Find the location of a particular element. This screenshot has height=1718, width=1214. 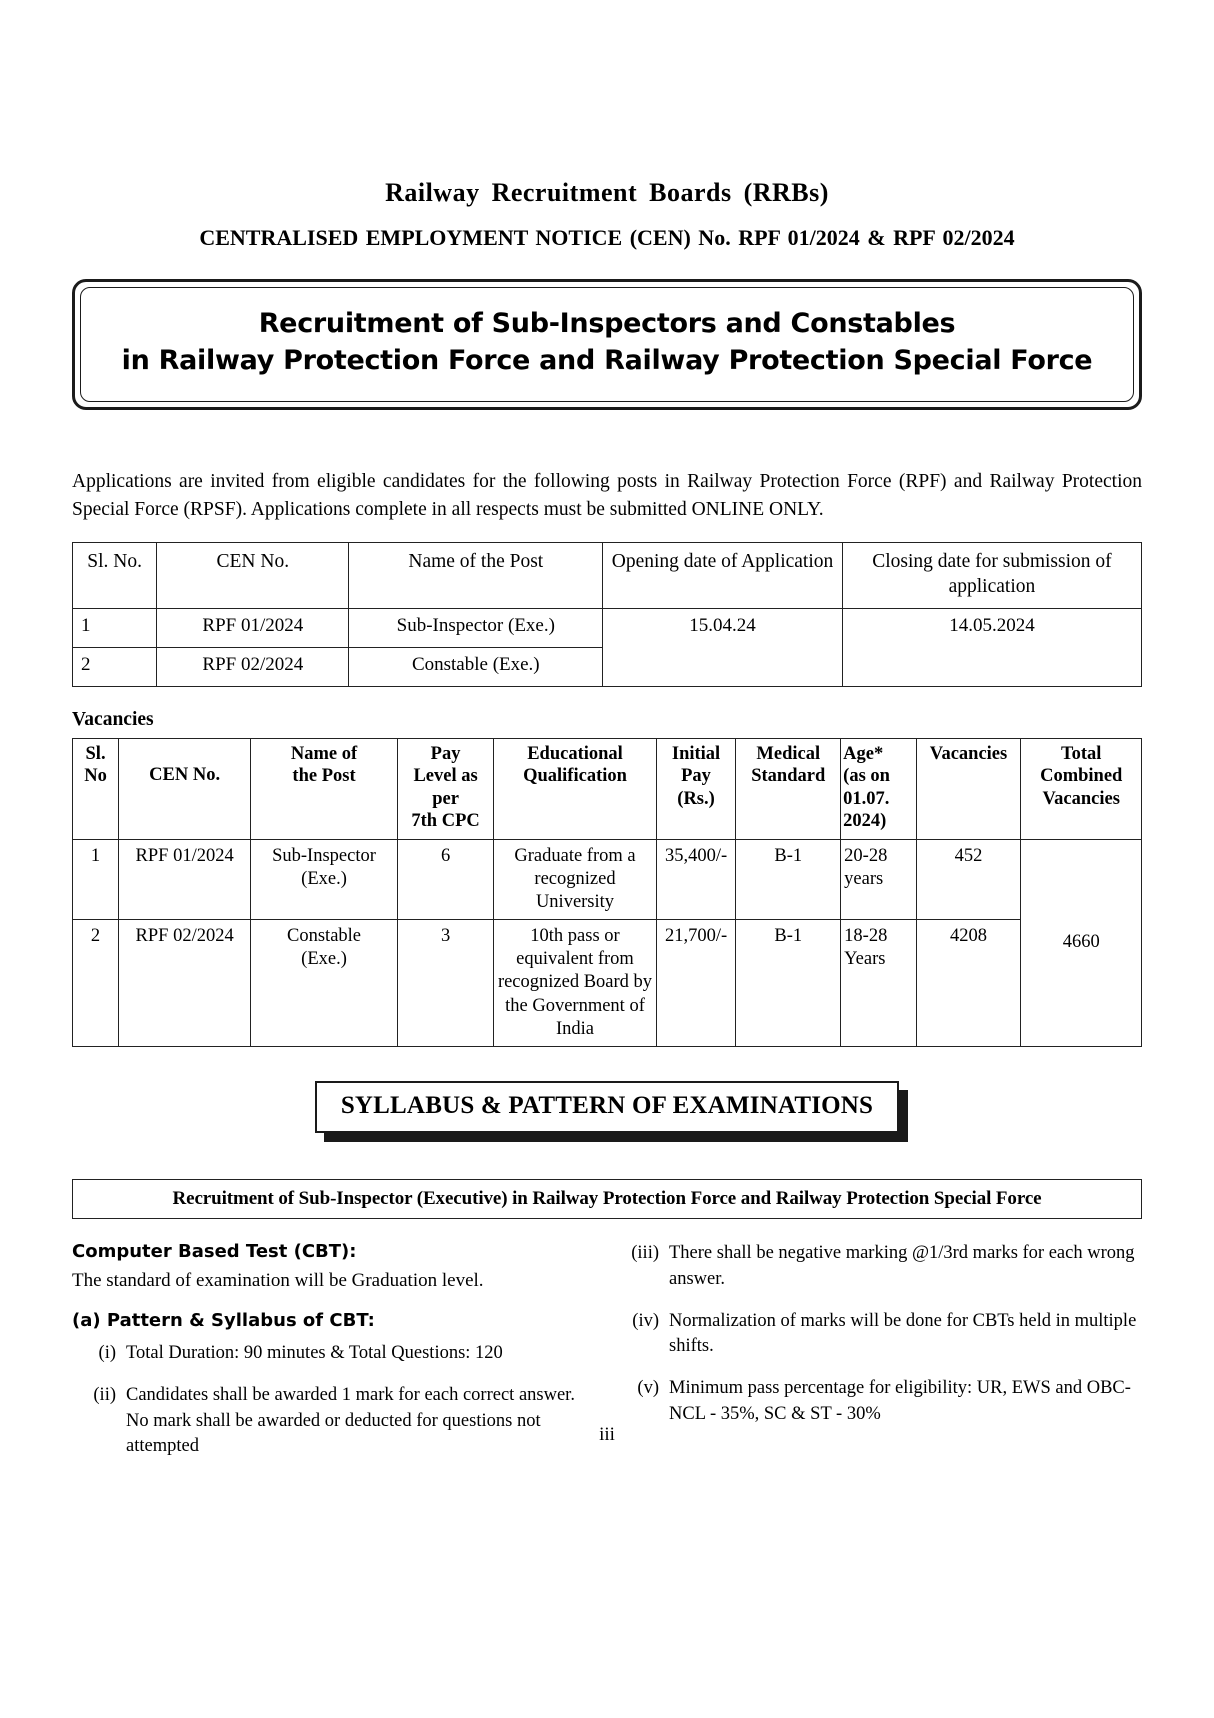

cell-pay-level: 3 is located at coordinates (445, 983).